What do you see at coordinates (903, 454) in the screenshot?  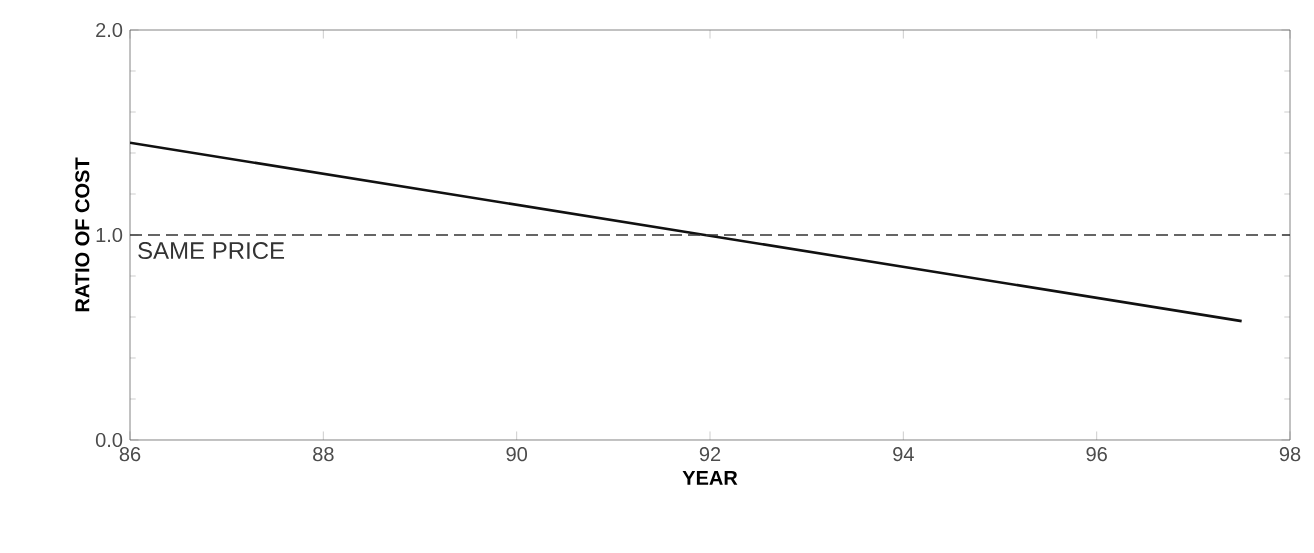 I see `x-tick-label: 94` at bounding box center [903, 454].